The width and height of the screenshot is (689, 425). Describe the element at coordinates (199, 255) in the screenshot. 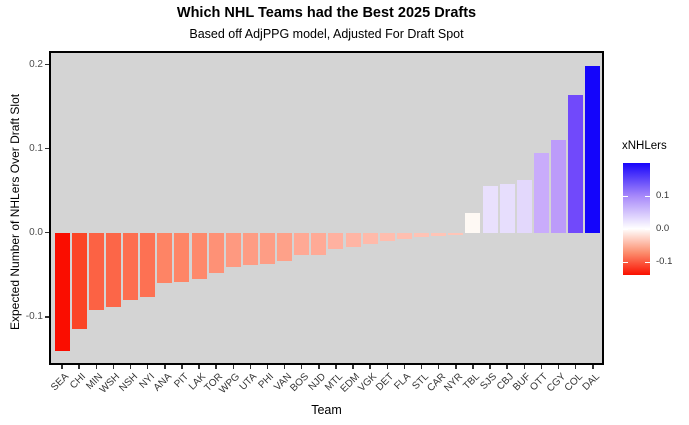

I see `bar-lak` at that location.